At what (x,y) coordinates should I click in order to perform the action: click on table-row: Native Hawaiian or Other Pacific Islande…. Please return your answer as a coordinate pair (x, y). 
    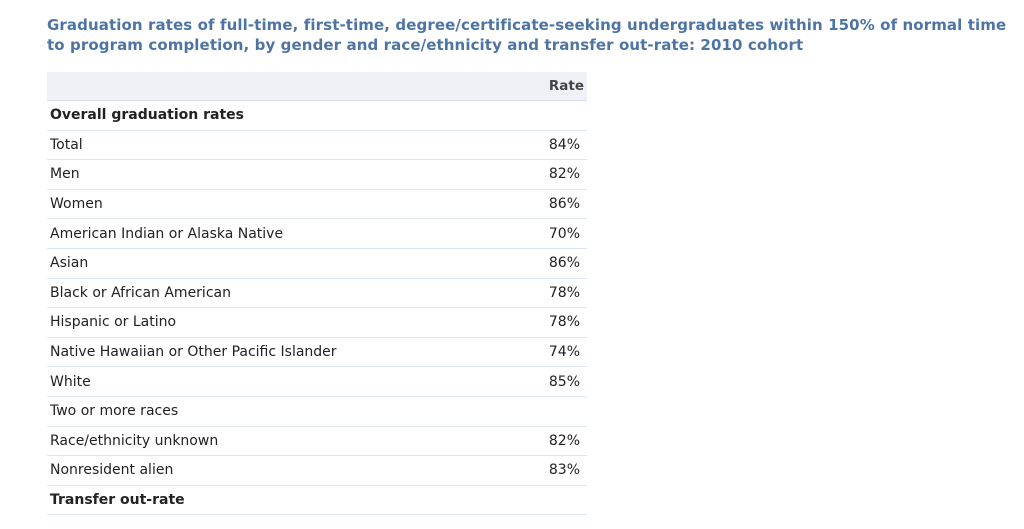
    Looking at the image, I should click on (317, 352).